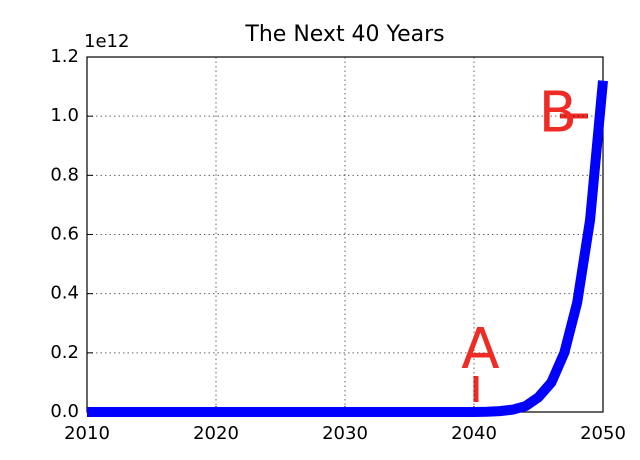  What do you see at coordinates (64, 352) in the screenshot?
I see `y-tick-label: 0.2` at bounding box center [64, 352].